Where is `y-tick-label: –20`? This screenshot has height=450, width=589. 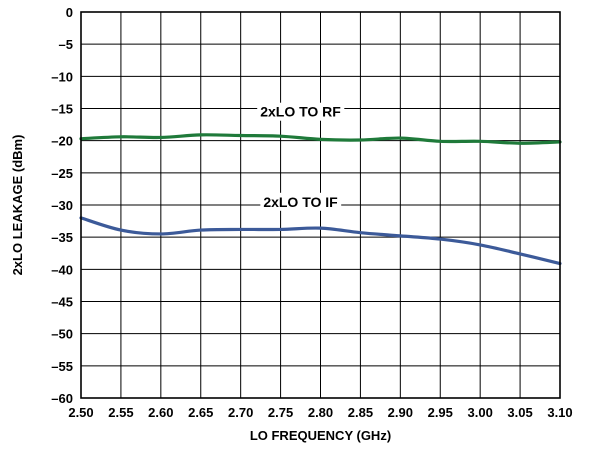 y-tick-label: –20 is located at coordinates (62, 141).